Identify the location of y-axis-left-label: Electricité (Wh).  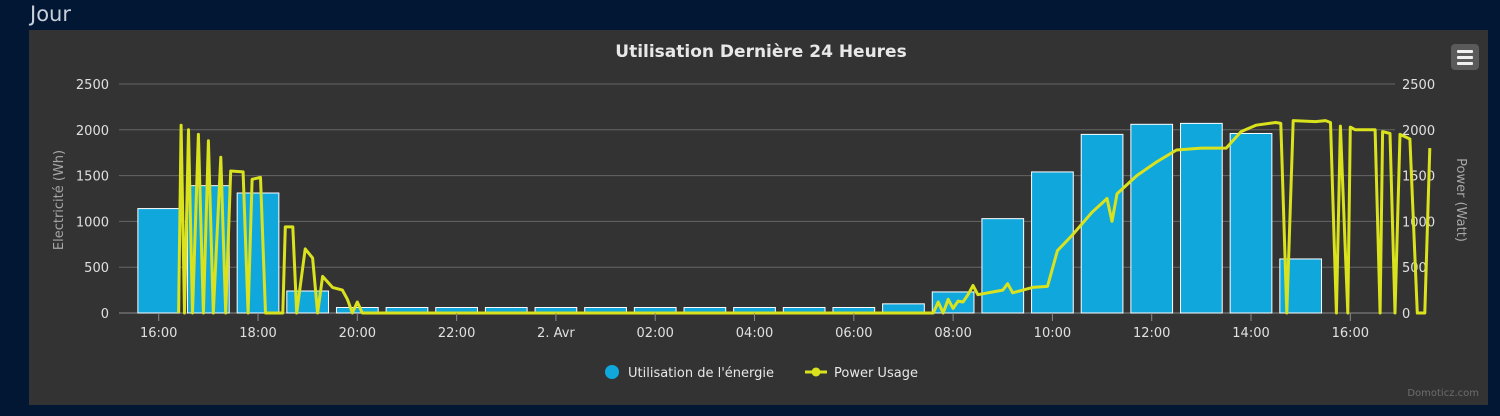
(59, 200).